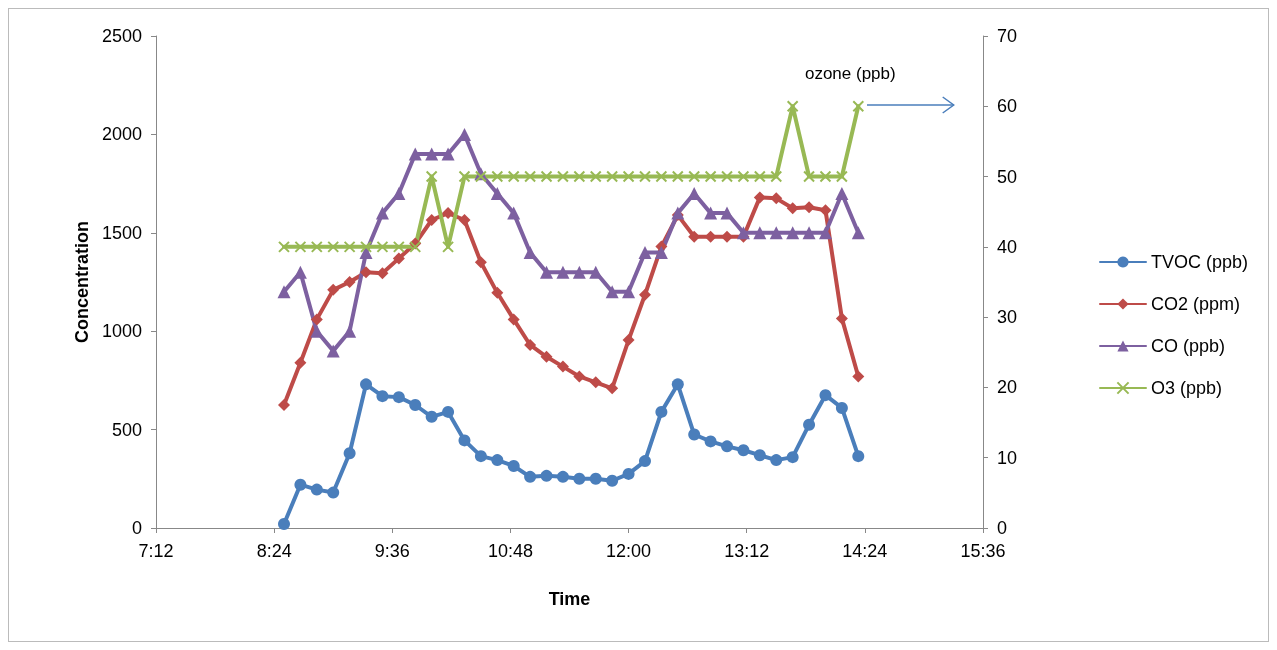 The image size is (1277, 650). I want to click on y-tick-label: 2500, so click(121, 36).